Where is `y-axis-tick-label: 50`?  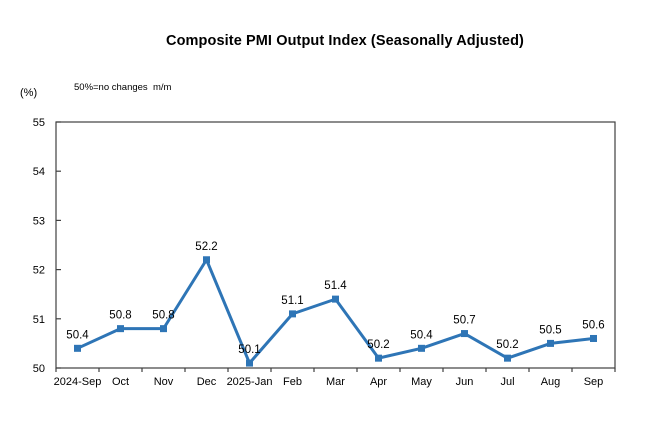 y-axis-tick-label: 50 is located at coordinates (39, 369).